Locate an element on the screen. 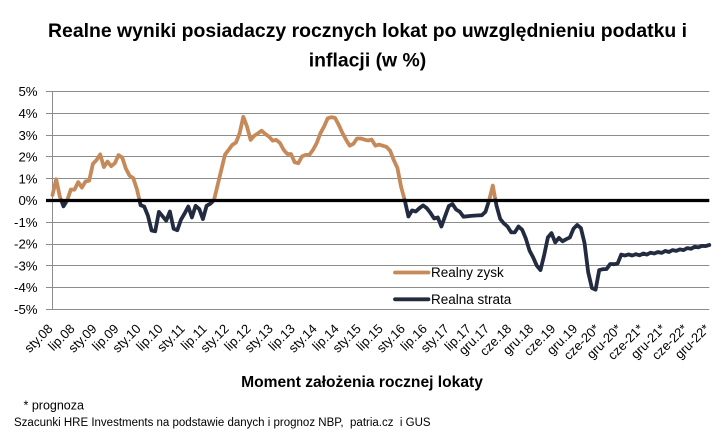  svg-text: Realny zysk is located at coordinates (467, 272).